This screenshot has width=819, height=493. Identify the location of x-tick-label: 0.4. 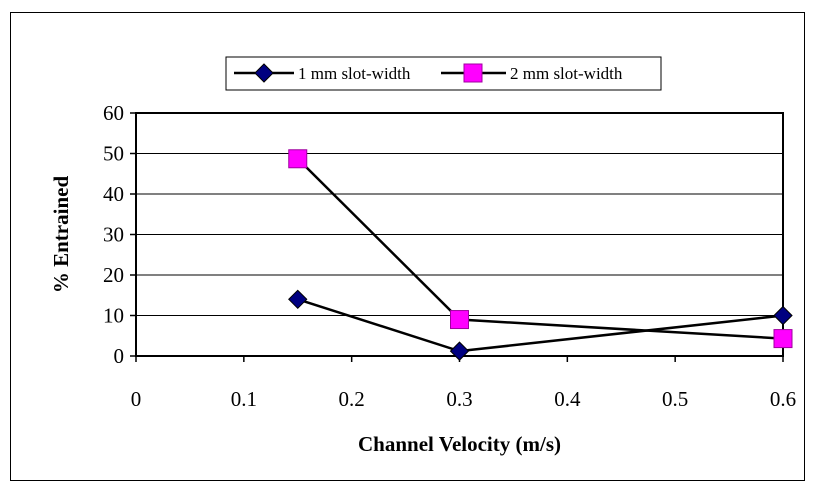
(567, 399).